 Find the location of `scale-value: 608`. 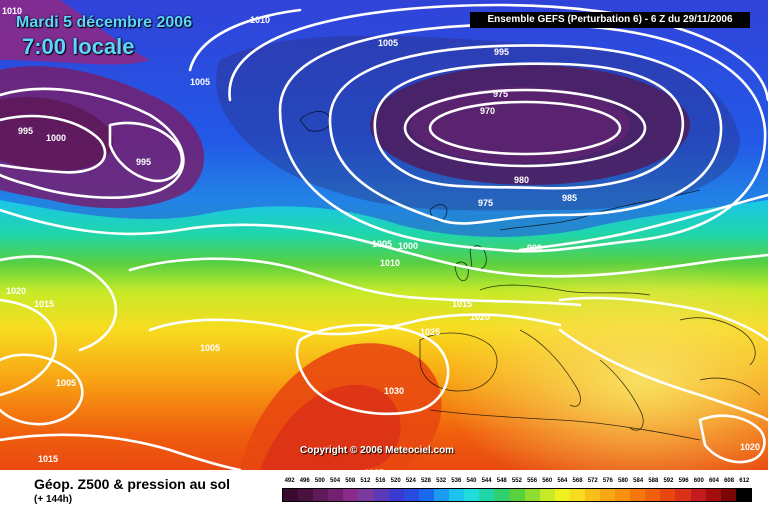

scale-value: 608 is located at coordinates (729, 481).